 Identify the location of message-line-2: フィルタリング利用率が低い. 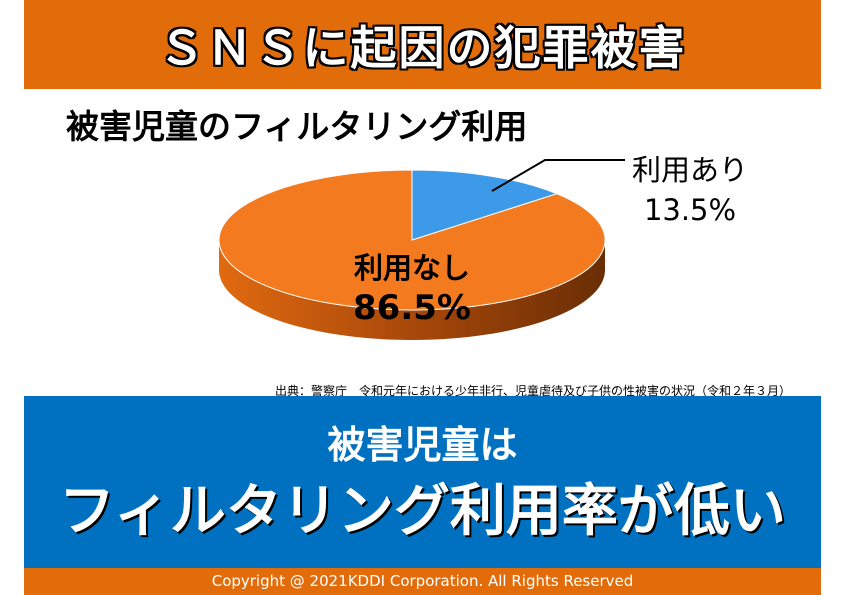
(422, 511).